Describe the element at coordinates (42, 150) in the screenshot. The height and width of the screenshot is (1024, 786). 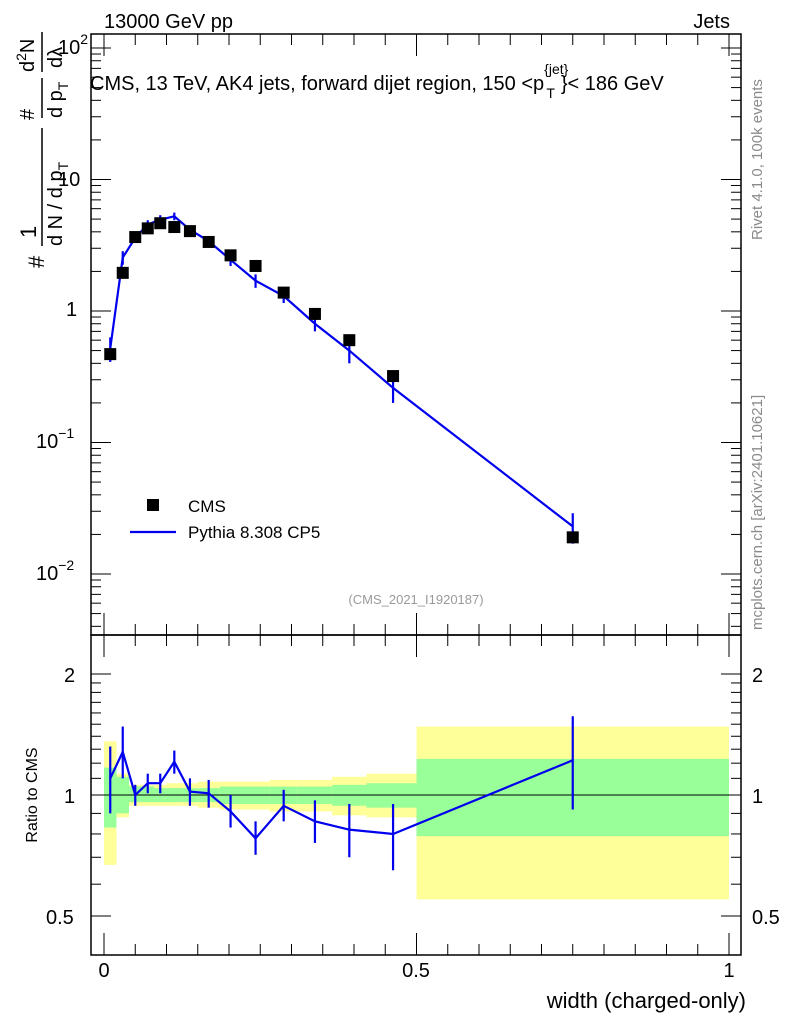
I see `y-axis-label: # 1 d N / d pT # d pT d2N dλ` at that location.